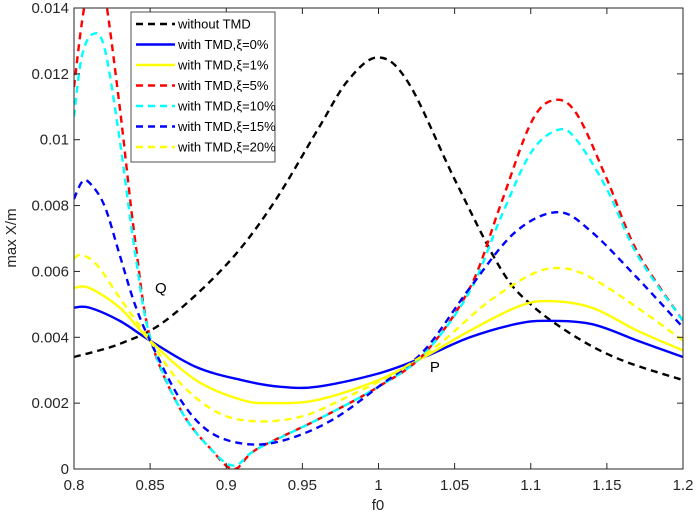 This screenshot has width=696, height=520. Describe the element at coordinates (54, 140) in the screenshot. I see `y-tick-label: 0.01` at that location.